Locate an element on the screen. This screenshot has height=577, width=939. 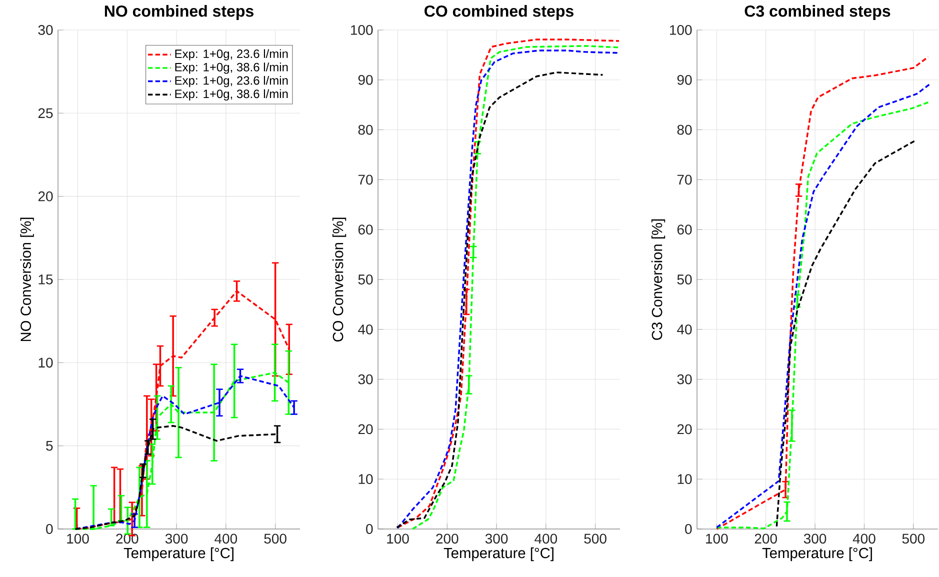
chart-title: C3 combined steps is located at coordinates (817, 12).